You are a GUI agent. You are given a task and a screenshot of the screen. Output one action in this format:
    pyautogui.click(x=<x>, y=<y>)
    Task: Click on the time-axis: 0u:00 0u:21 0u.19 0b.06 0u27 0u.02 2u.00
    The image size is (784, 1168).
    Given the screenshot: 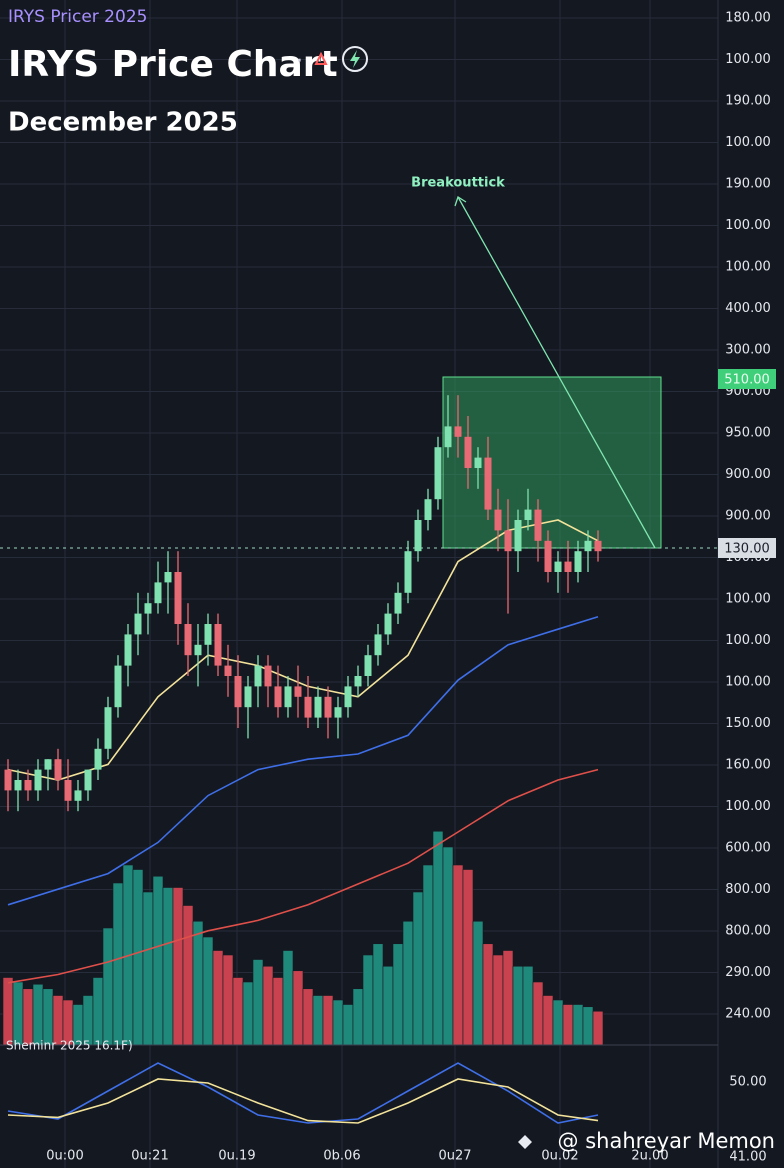 What is the action you would take?
    pyautogui.click(x=357, y=1156)
    